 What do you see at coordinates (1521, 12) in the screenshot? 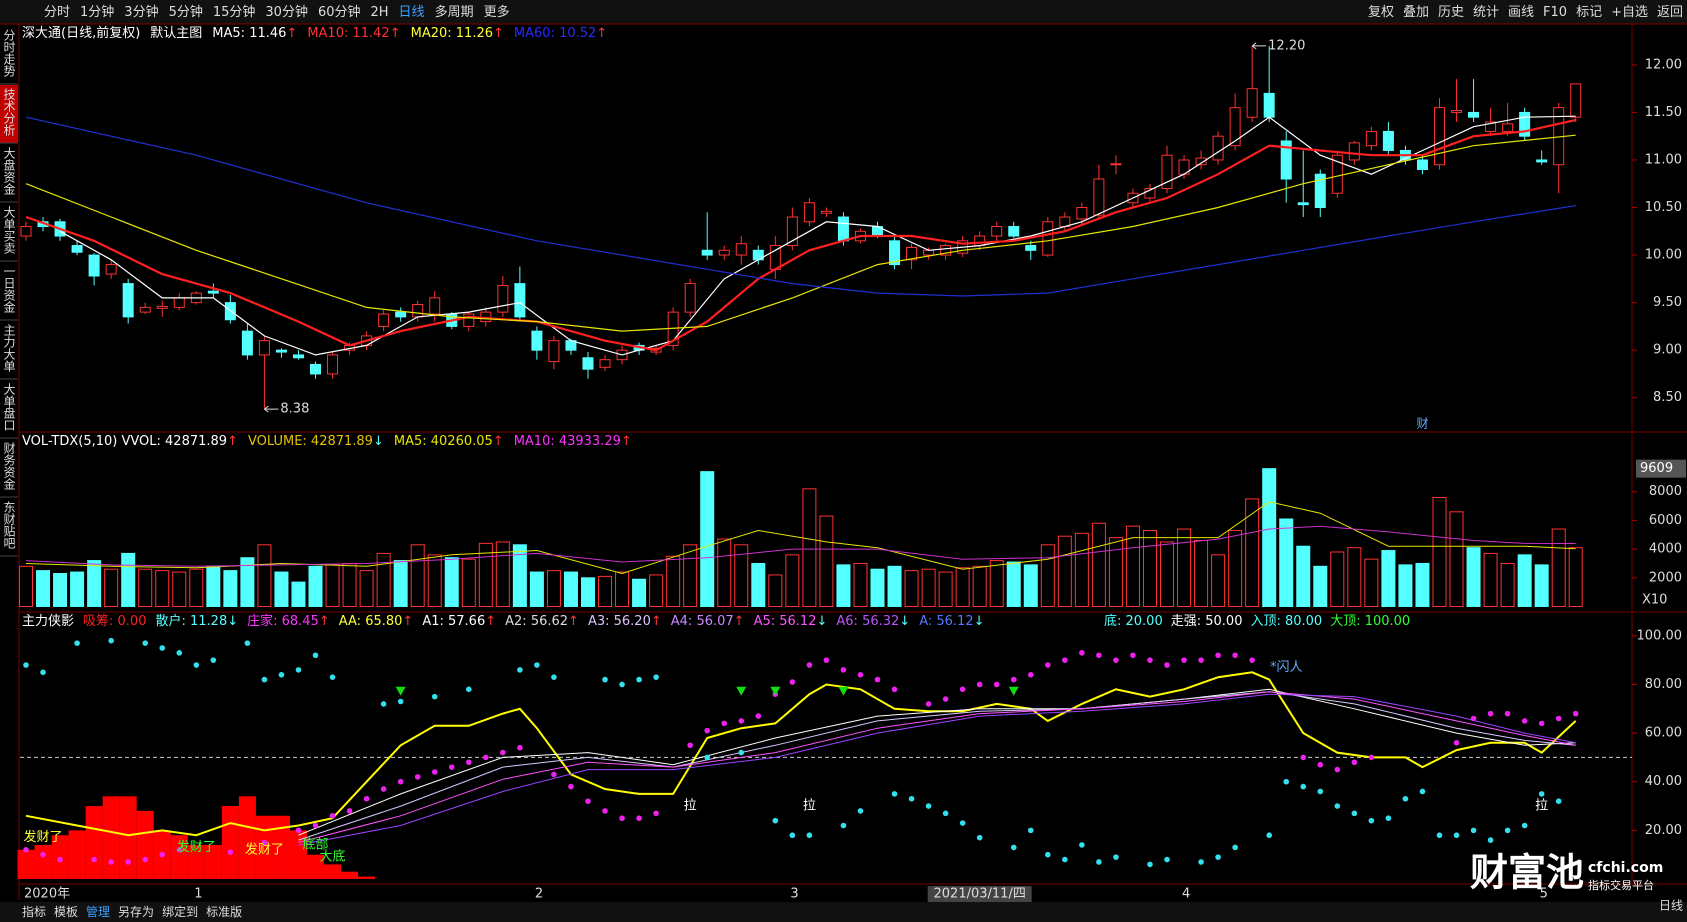
I see `toolbar-button: 画线` at bounding box center [1521, 12].